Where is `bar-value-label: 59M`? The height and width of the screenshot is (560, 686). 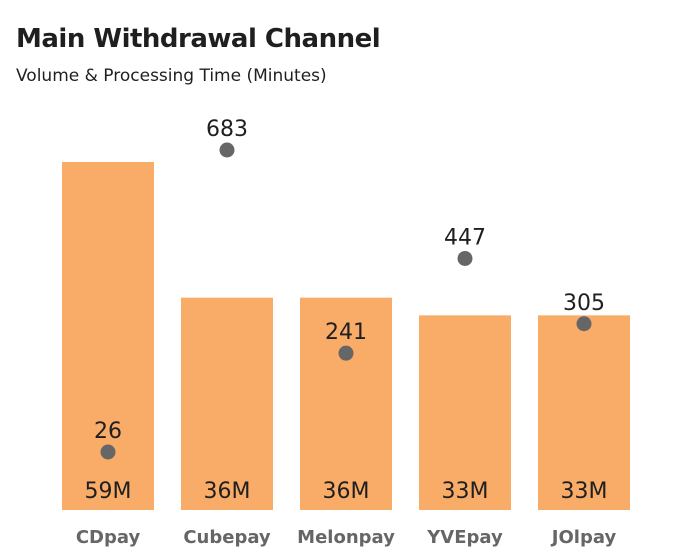 bar-value-label: 59M is located at coordinates (108, 491).